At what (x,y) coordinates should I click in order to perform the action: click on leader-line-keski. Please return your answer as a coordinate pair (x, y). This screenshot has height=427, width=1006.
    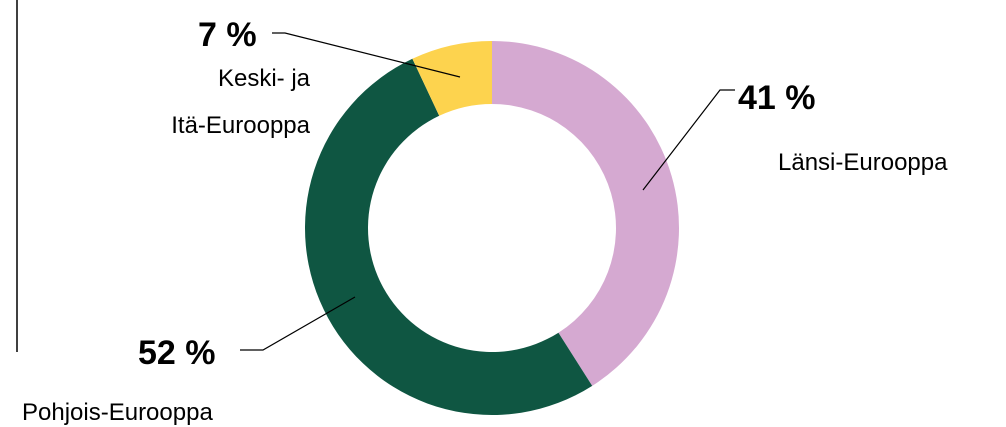
    Looking at the image, I should click on (366, 55).